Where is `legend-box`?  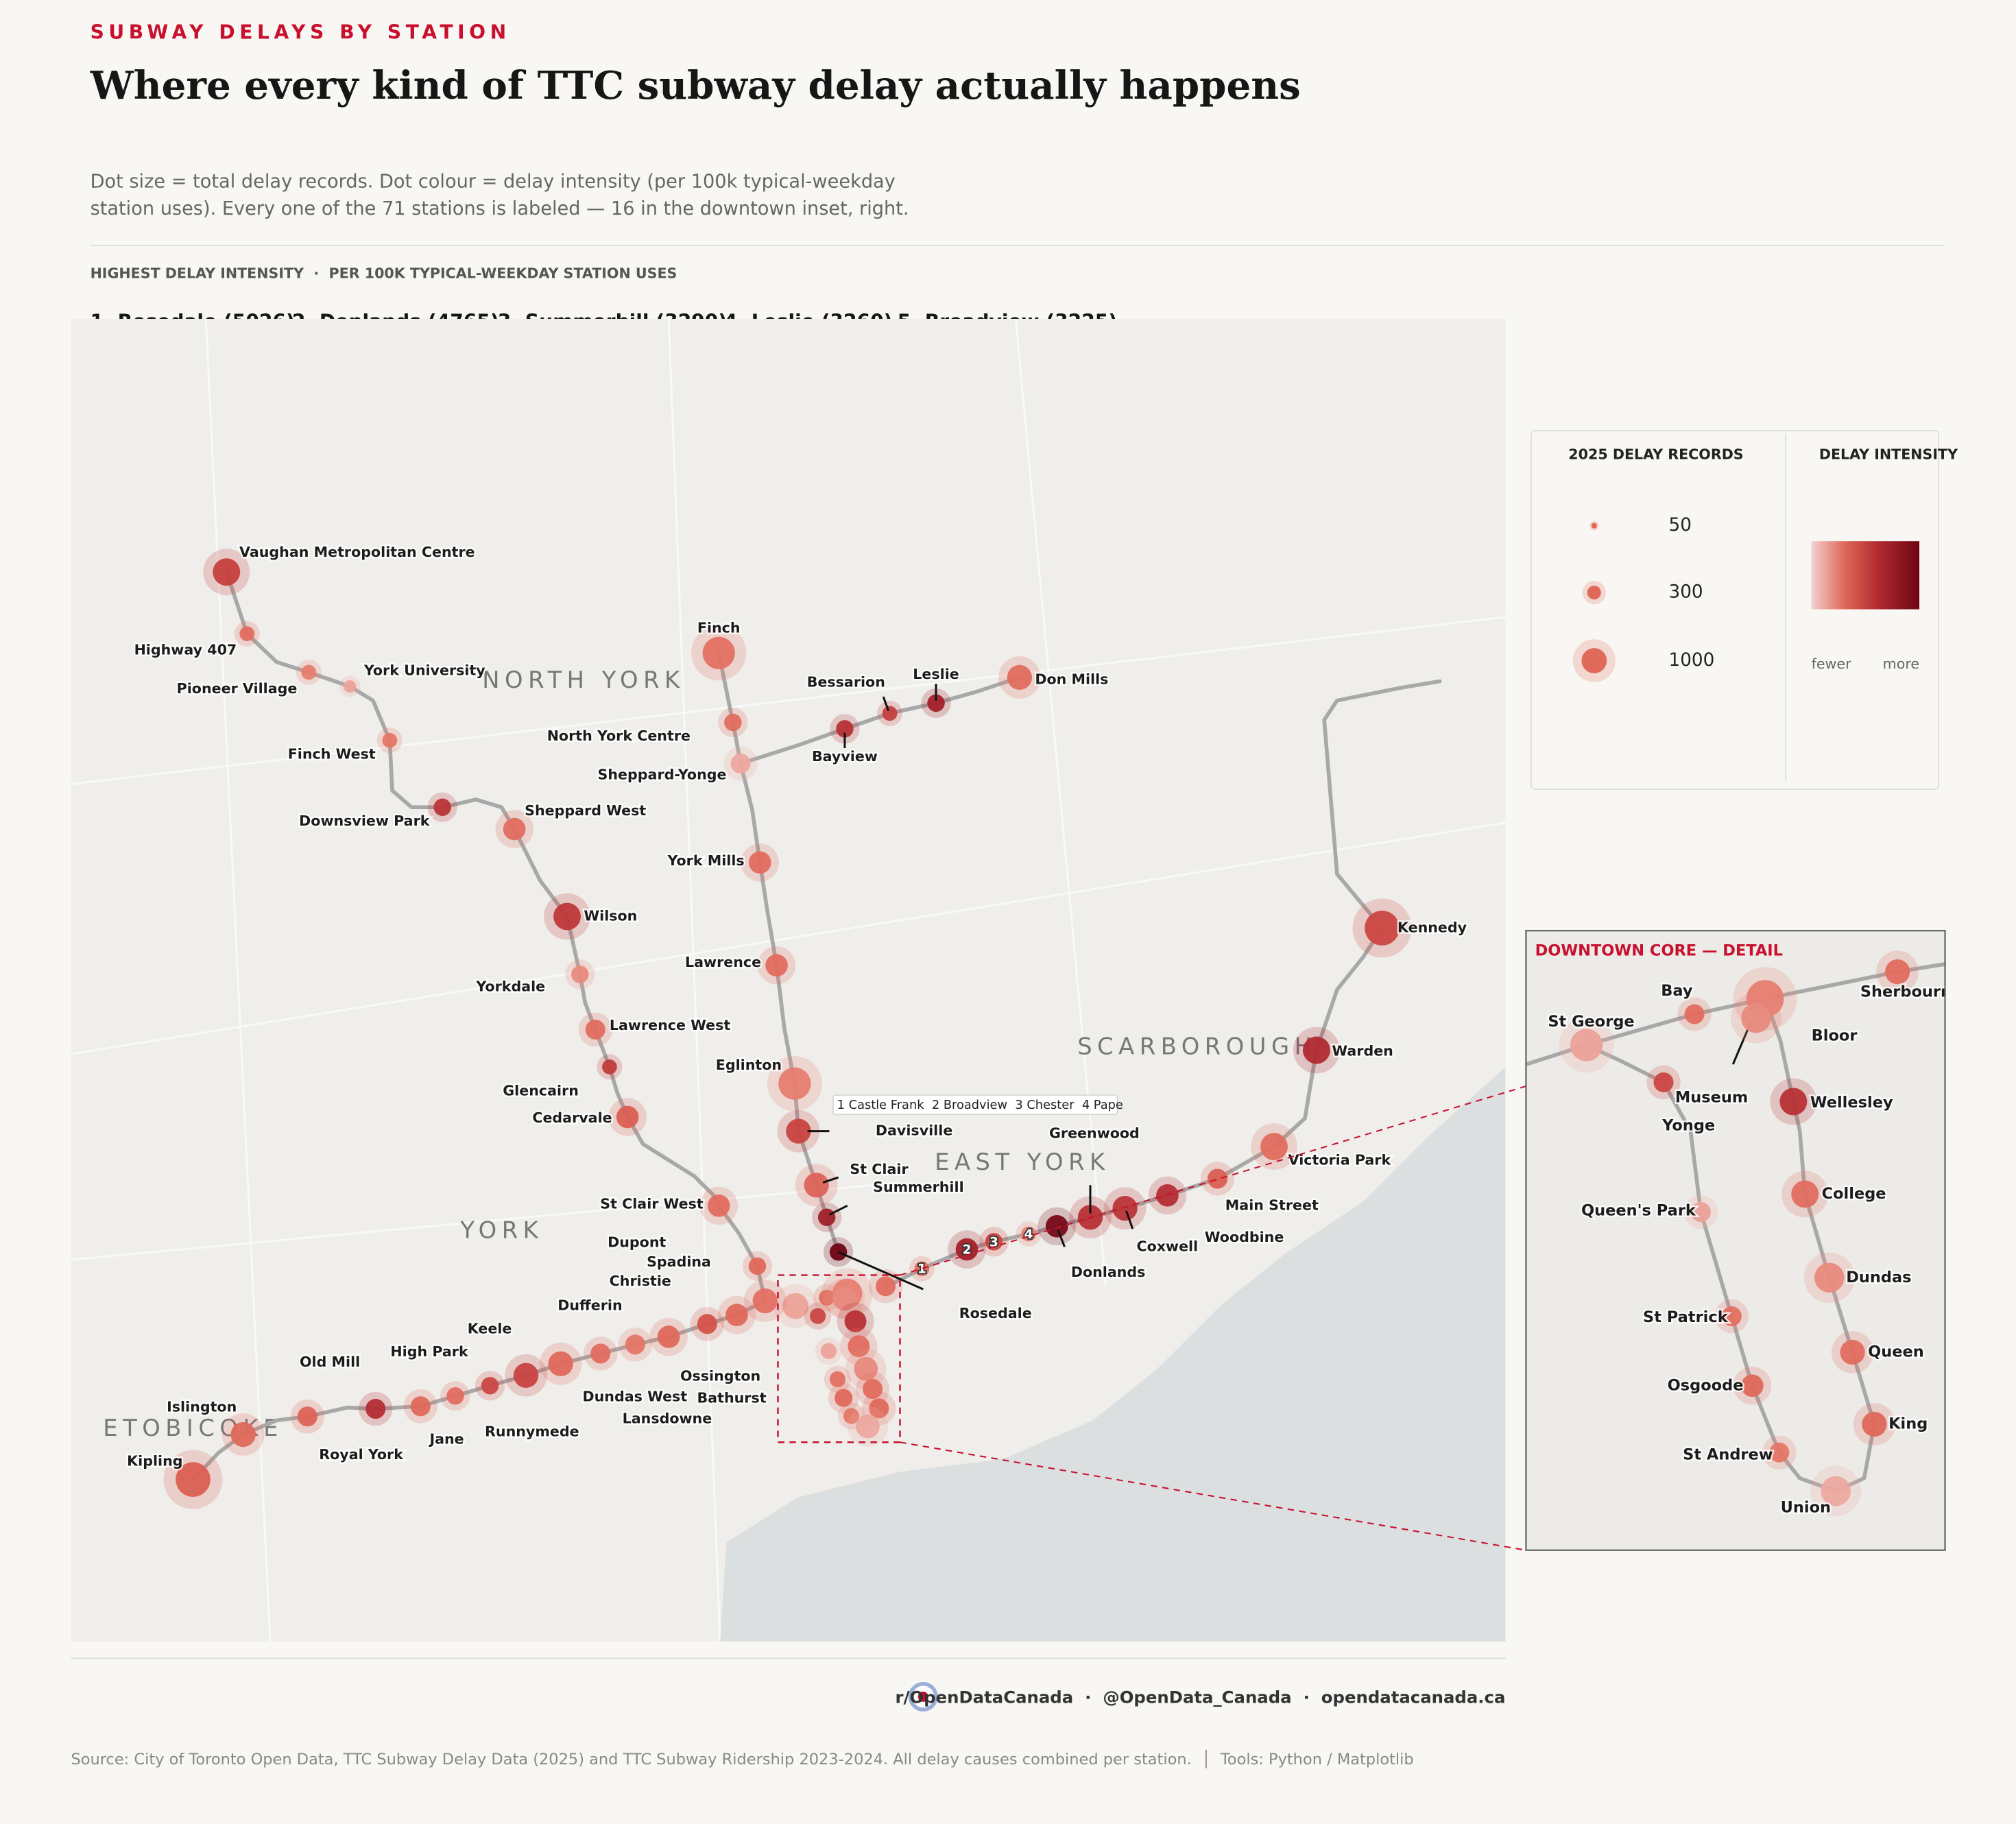
legend-box is located at coordinates (1735, 610).